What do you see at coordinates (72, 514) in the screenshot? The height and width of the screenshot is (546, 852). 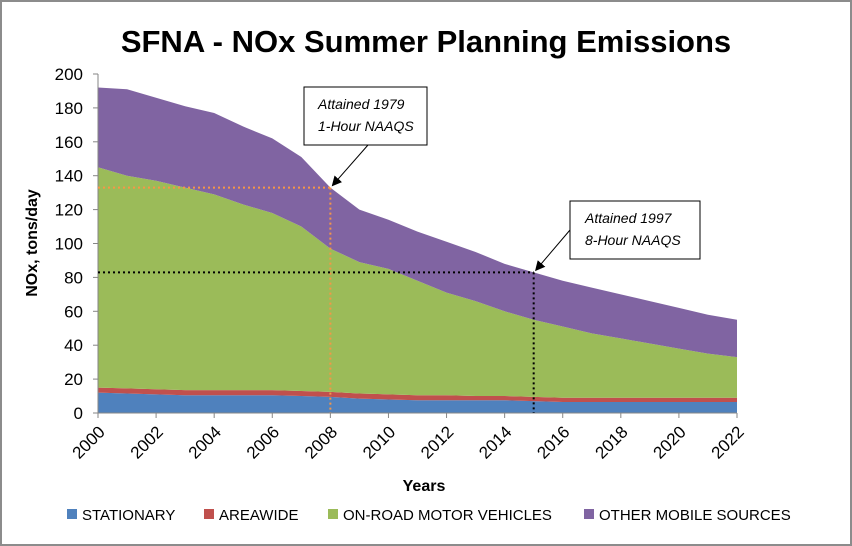 I see `legend-swatch-stationary` at bounding box center [72, 514].